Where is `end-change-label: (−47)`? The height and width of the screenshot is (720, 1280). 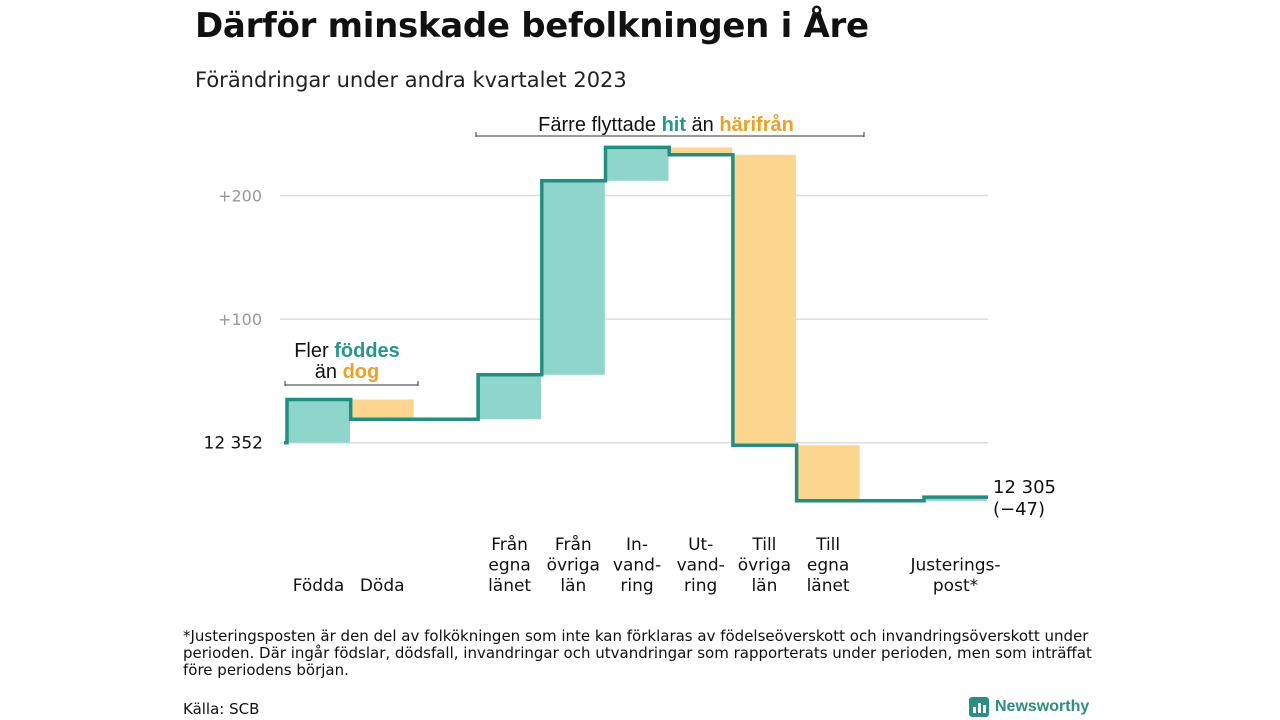
end-change-label: (−47) is located at coordinates (1019, 509).